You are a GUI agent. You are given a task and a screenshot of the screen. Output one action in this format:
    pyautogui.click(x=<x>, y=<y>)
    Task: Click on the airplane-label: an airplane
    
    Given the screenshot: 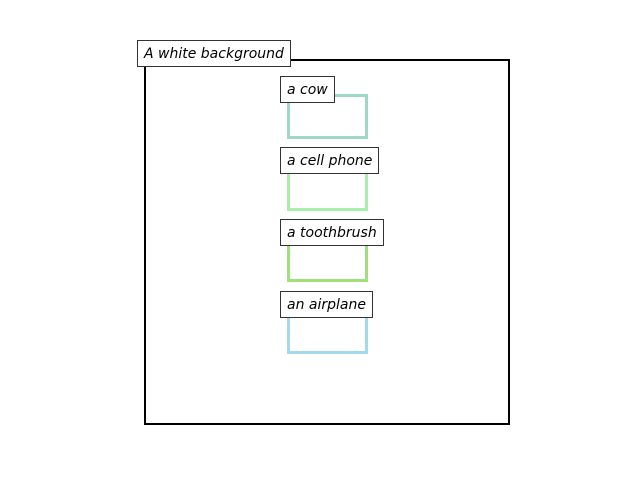 What is the action you would take?
    pyautogui.click(x=326, y=304)
    